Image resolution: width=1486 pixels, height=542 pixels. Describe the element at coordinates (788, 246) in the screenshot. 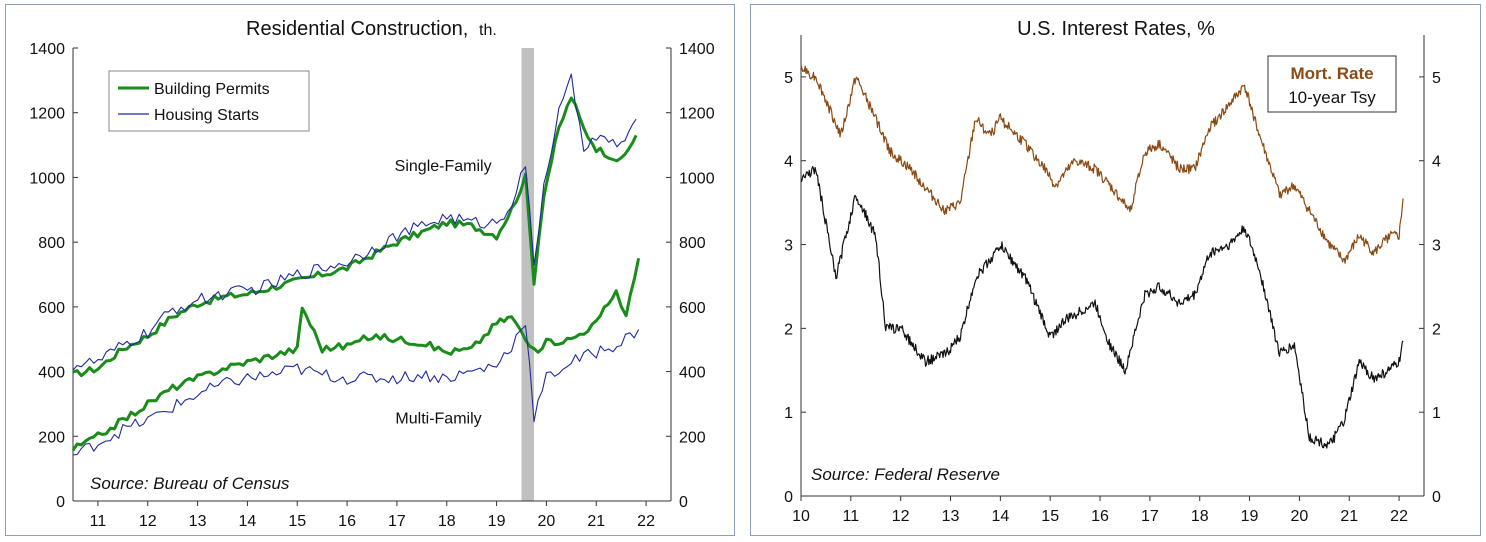

I see `y-tick-label: 3` at that location.